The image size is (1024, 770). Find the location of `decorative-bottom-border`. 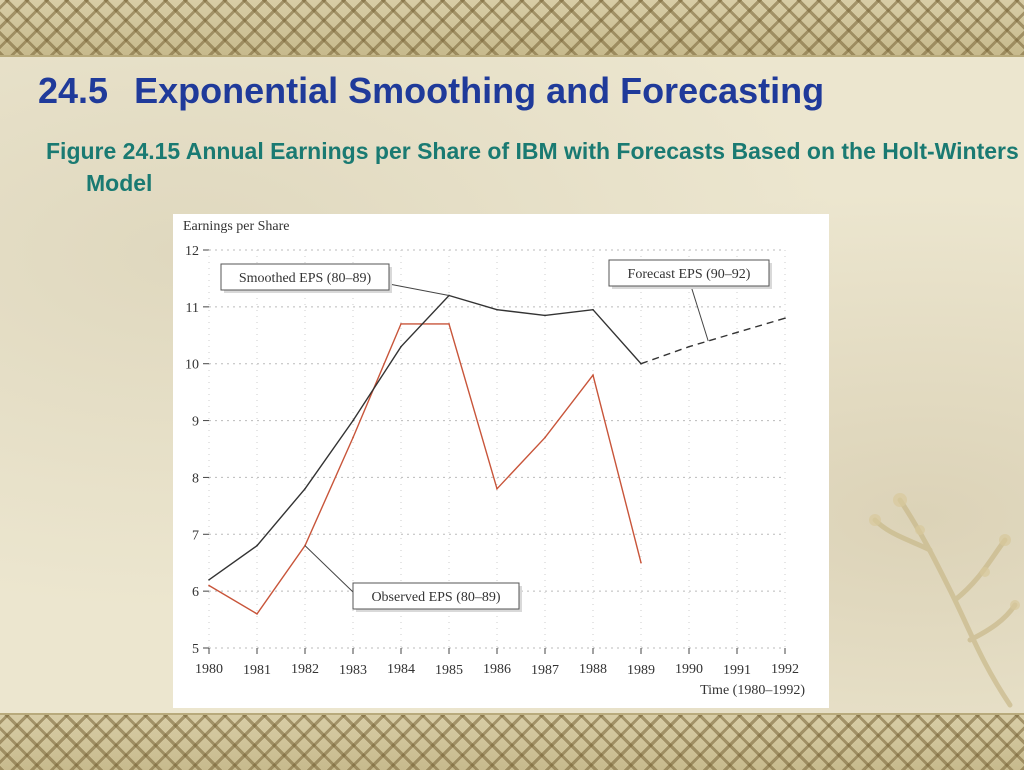

decorative-bottom-border is located at coordinates (512, 741).